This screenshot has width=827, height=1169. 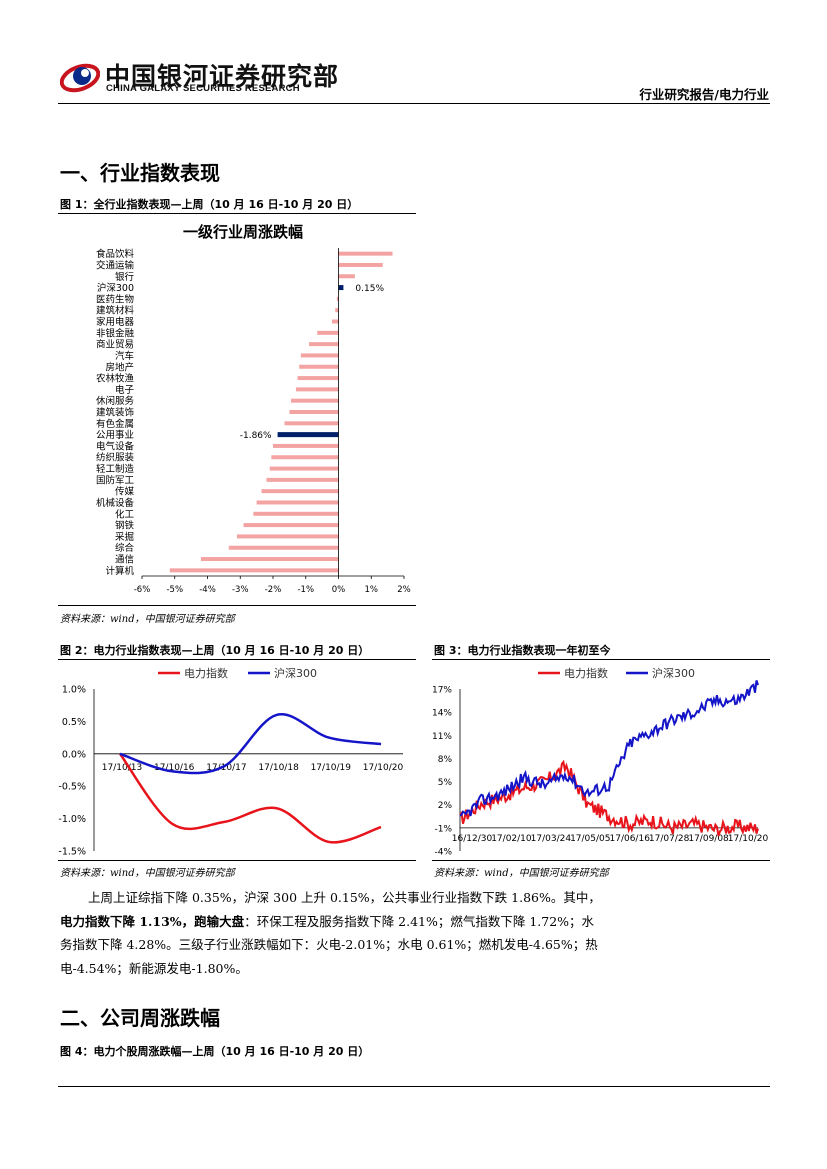 What do you see at coordinates (414, 1086) in the screenshot?
I see `footer-rule` at bounding box center [414, 1086].